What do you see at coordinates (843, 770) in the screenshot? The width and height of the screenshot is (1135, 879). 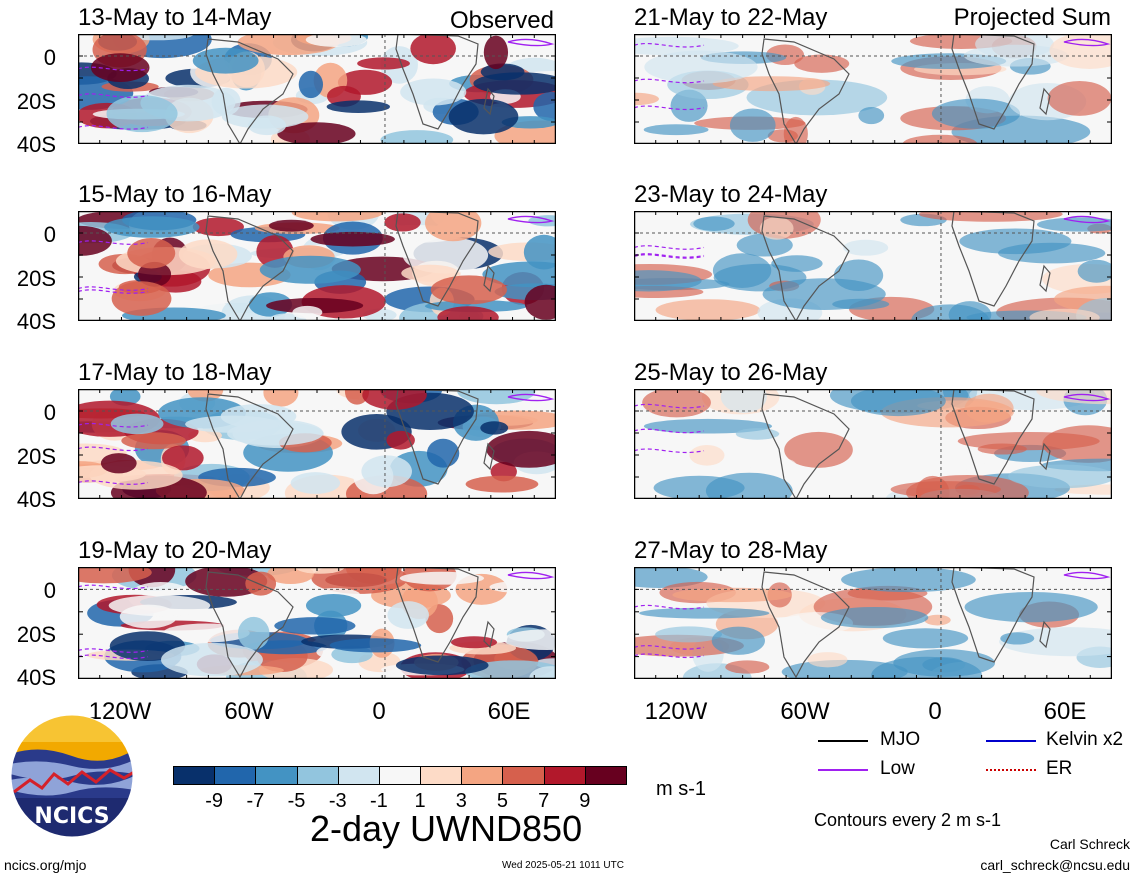 I see `legend-line-low` at bounding box center [843, 770].